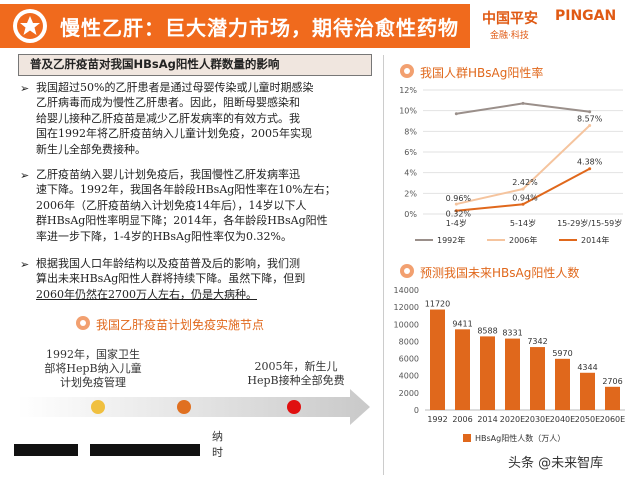 The width and height of the screenshot is (640, 480). Describe the element at coordinates (525, 197) in the screenshot. I see `data-label: 0.94%` at that location.